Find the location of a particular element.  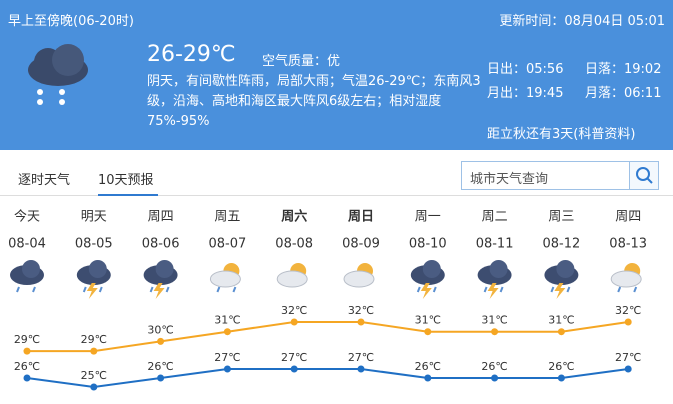

day-date: 08-12 is located at coordinates (562, 244).